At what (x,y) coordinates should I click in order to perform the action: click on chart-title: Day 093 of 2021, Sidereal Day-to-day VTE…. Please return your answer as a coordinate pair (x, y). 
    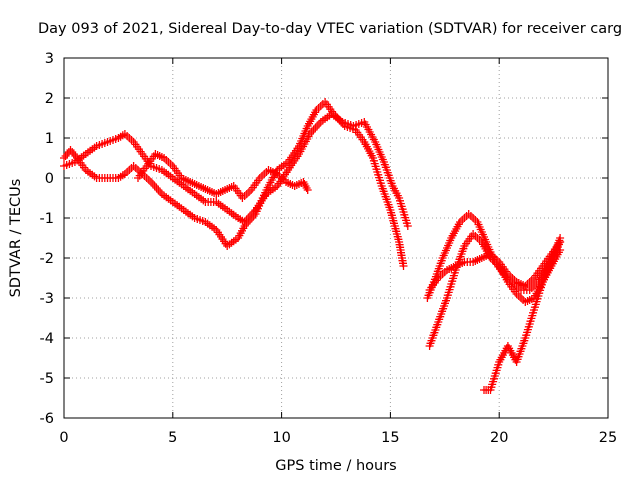
    Looking at the image, I should click on (330, 29).